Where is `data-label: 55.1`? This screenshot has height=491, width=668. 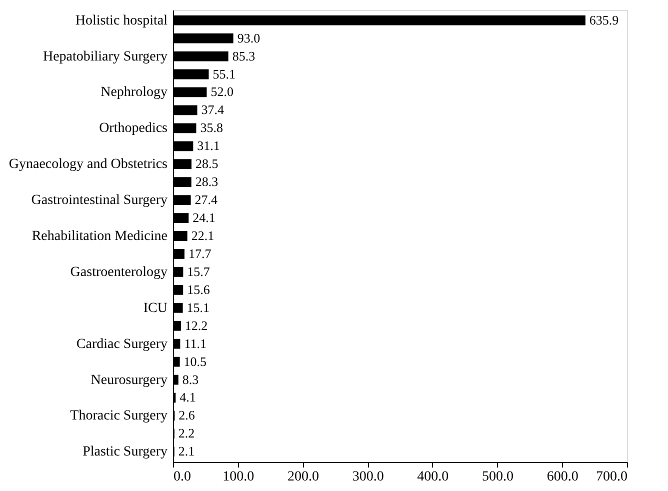 data-label: 55.1 is located at coordinates (224, 74).